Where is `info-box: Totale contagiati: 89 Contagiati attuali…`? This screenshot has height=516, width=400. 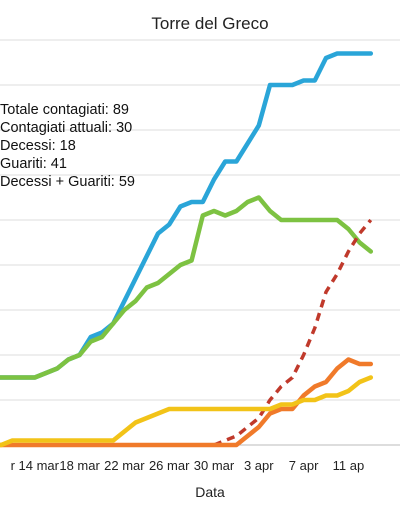
info-box: Totale contagiati: 89 Contagiati attuali… is located at coordinates (67, 146).